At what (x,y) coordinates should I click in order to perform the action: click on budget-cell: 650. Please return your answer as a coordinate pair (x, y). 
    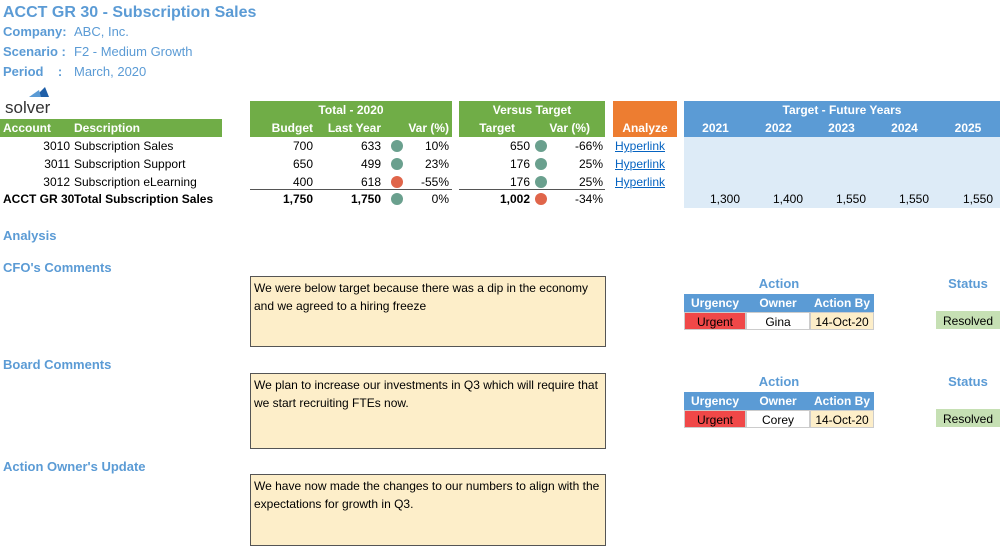
    Looking at the image, I should click on (302, 164).